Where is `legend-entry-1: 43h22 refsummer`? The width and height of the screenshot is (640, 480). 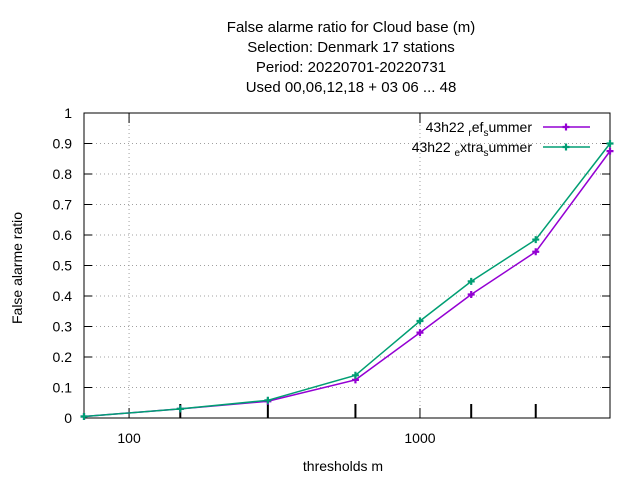
legend-entry-1: 43h22 refsummer is located at coordinates (508, 129).